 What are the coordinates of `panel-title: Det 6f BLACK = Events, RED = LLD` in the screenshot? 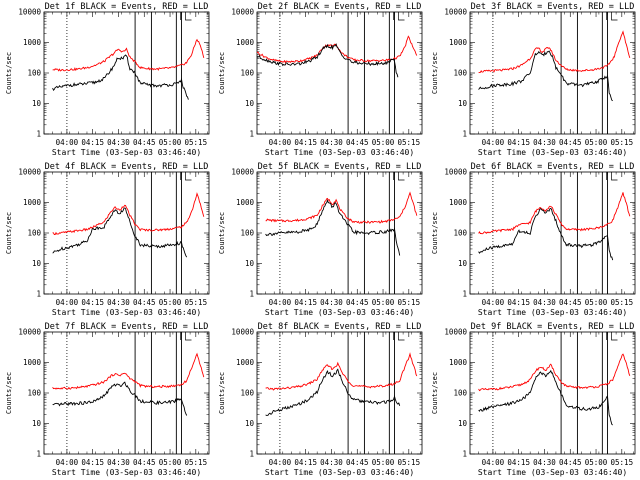 It's located at (553, 167).